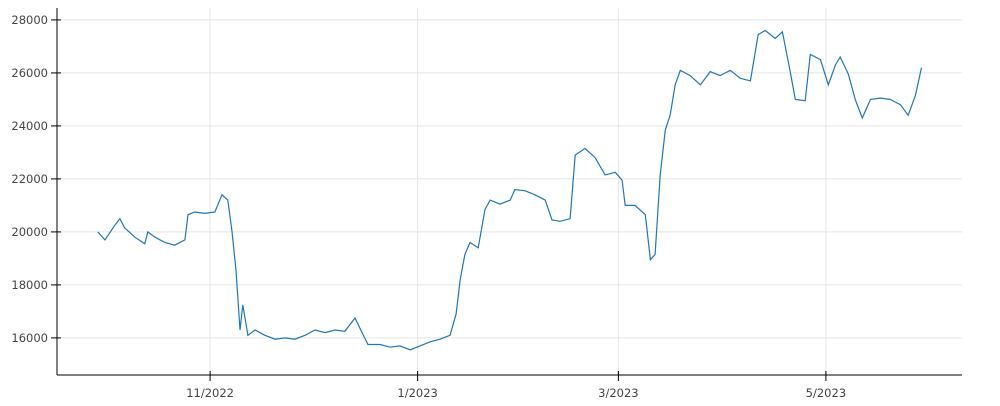  I want to click on y-tick-label: 20000, so click(29, 232).